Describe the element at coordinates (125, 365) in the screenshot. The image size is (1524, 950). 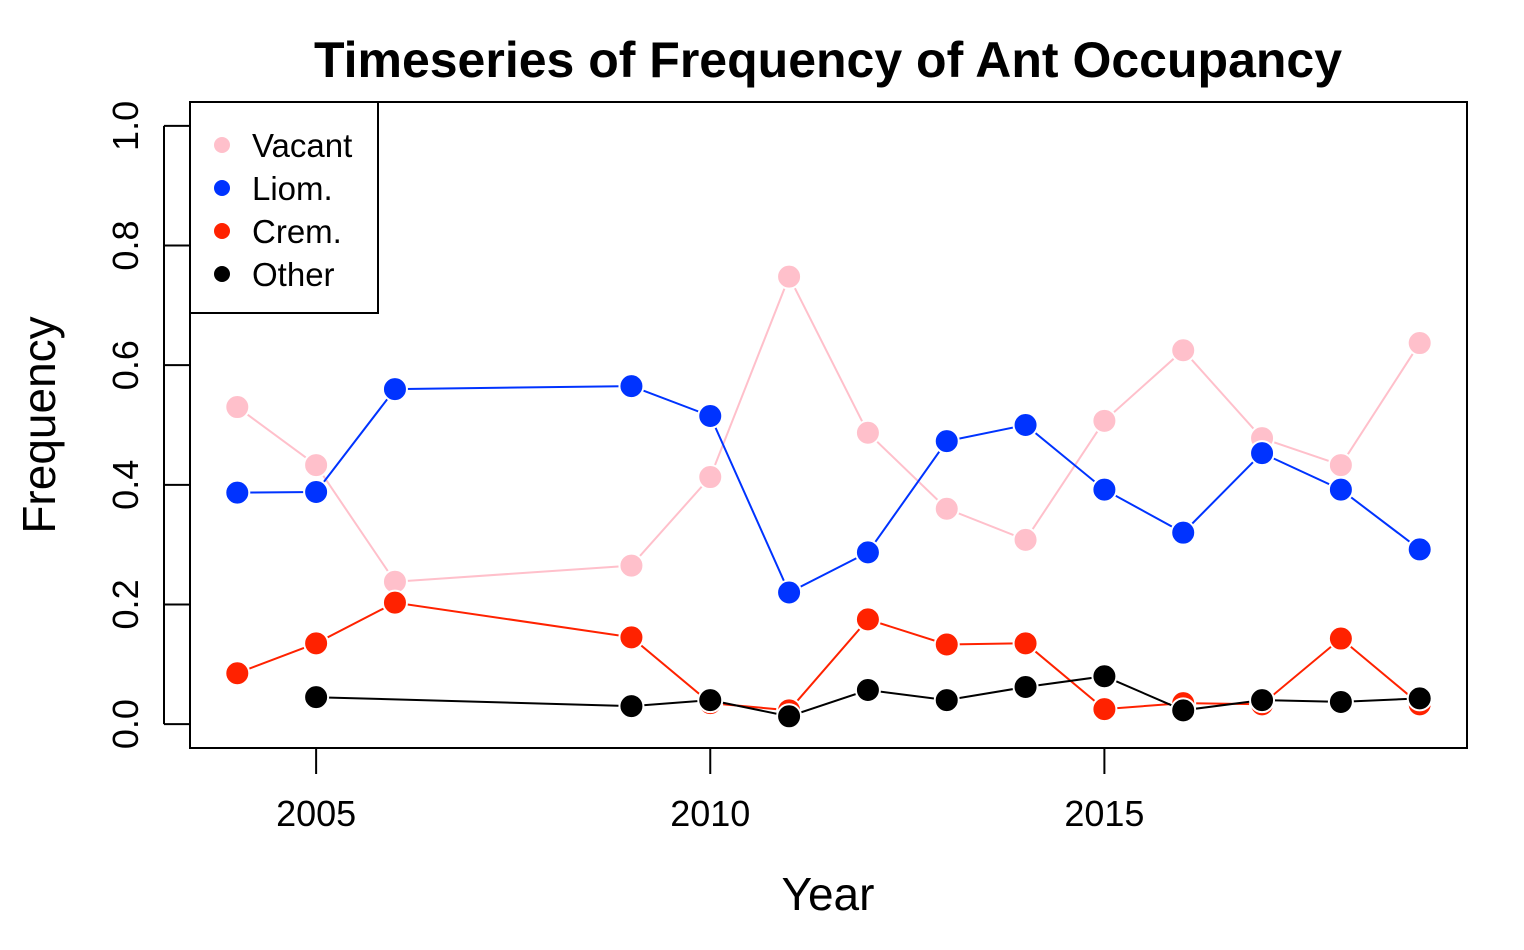
I see `y-tick-label: 0.6` at that location.